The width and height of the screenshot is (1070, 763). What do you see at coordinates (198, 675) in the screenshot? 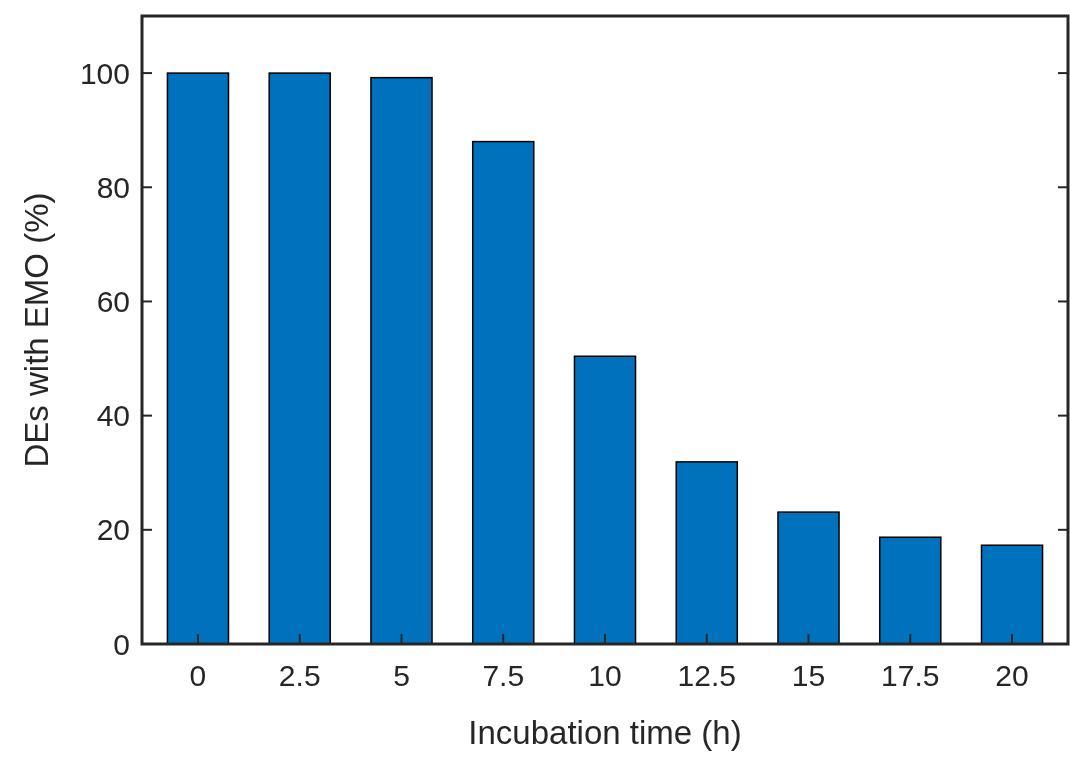
I see `x-tick-label: 0` at bounding box center [198, 675].